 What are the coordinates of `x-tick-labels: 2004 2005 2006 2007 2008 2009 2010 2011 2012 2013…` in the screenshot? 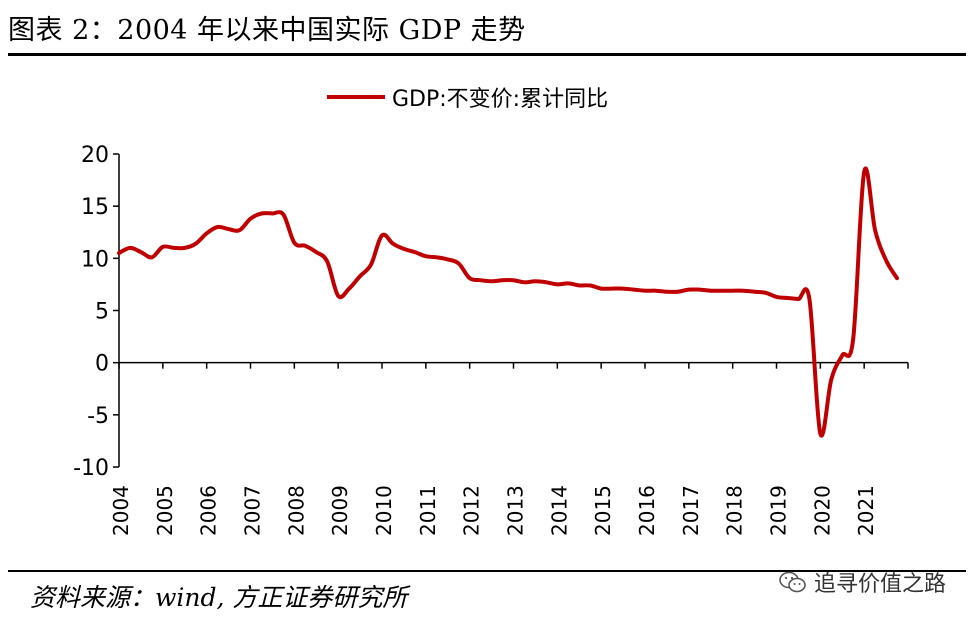 It's located at (493, 510).